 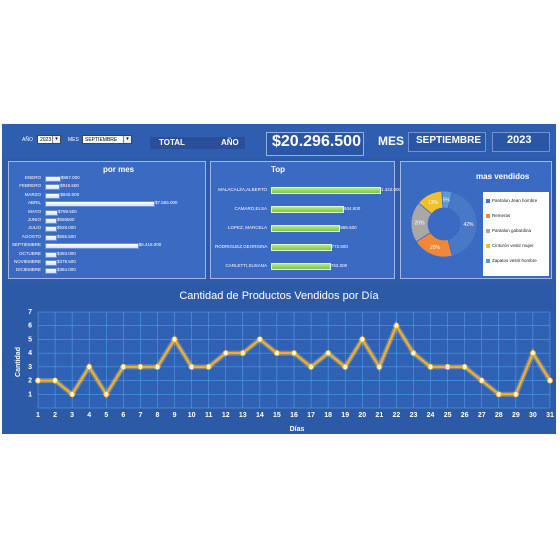 What do you see at coordinates (89, 415) in the screenshot?
I see `x-tick-label: 4` at bounding box center [89, 415].